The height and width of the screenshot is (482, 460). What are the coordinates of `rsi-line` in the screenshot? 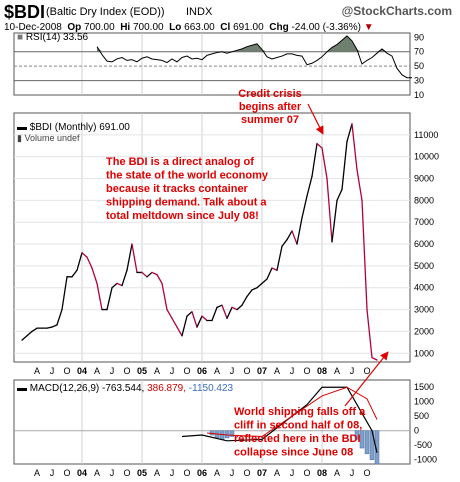 It's located at (254, 57).